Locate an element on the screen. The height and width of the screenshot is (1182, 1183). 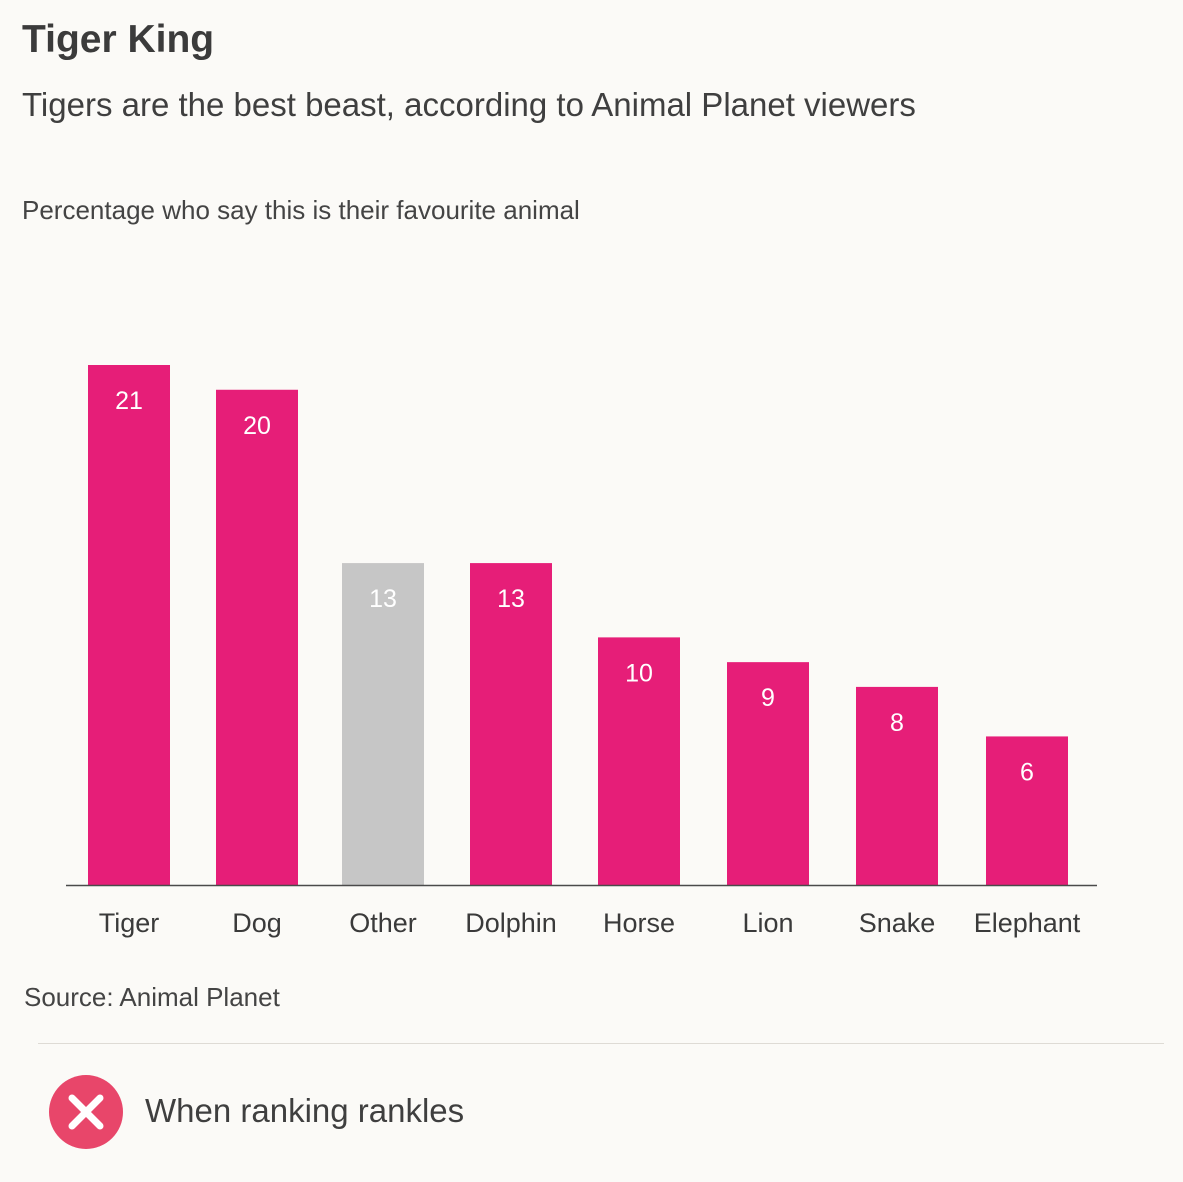
data-label-snake: 8 is located at coordinates (897, 723).